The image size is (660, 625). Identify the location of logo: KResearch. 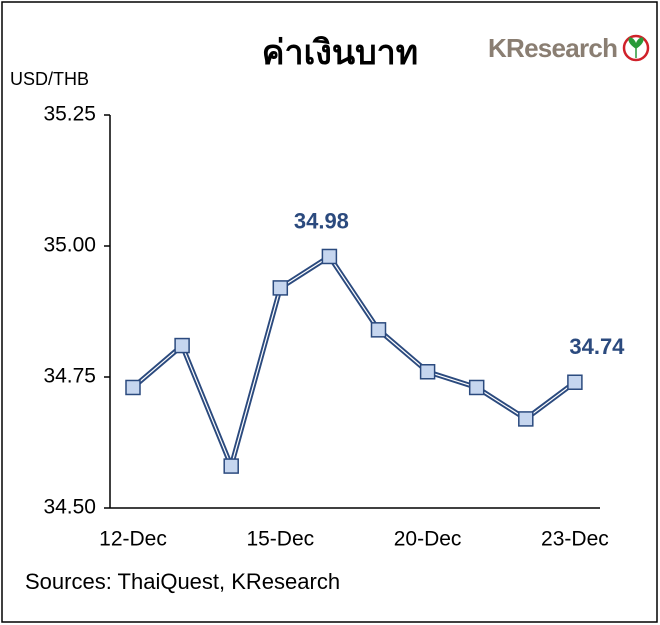
(553, 48).